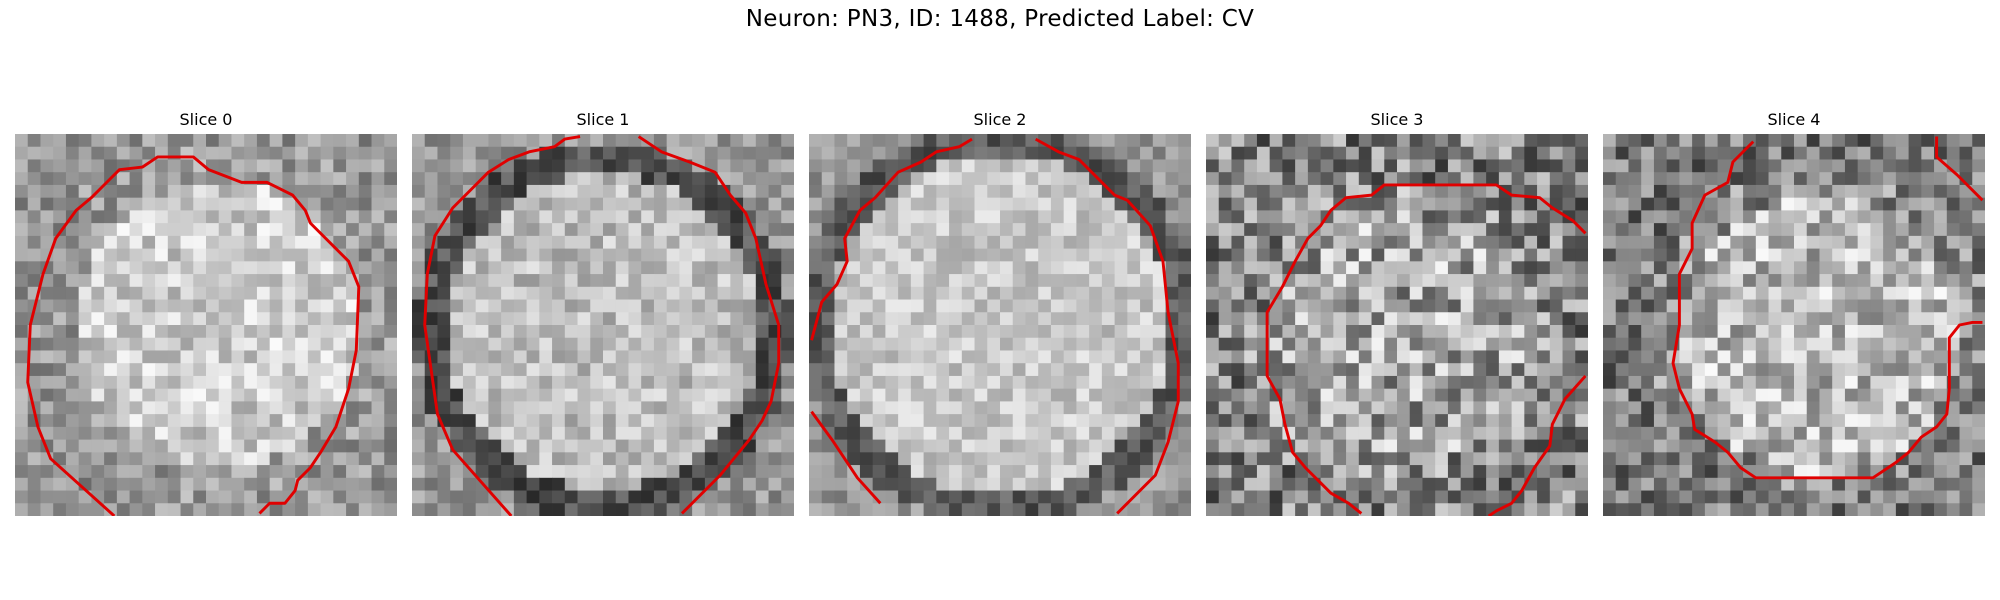 The width and height of the screenshot is (2000, 600). Describe the element at coordinates (1794, 119) in the screenshot. I see `slice-title: Slice 4` at that location.